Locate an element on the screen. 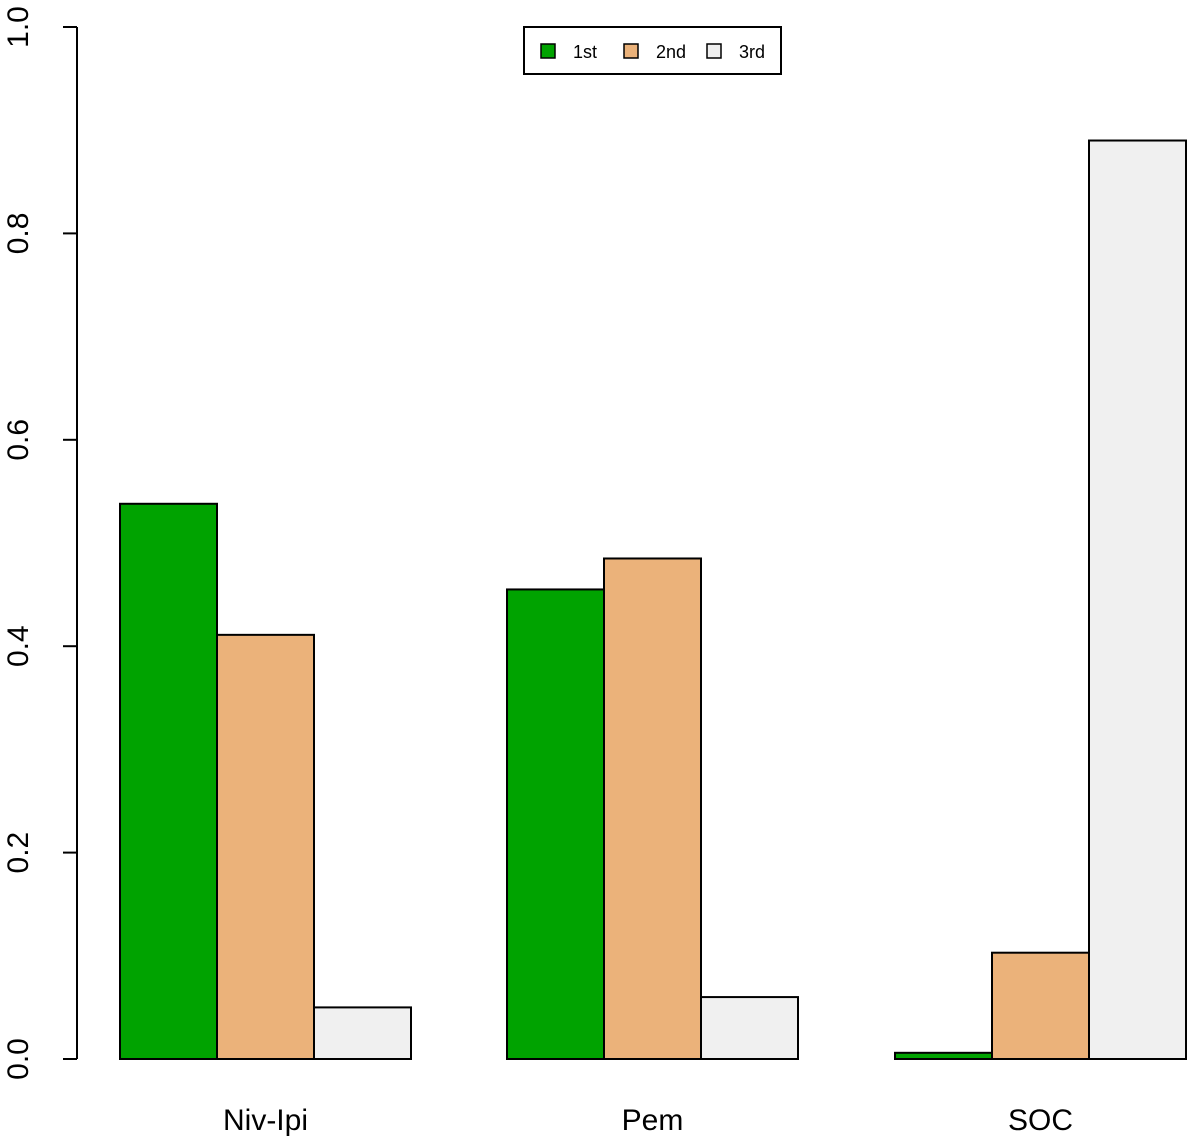  legend-box is located at coordinates (652, 50).